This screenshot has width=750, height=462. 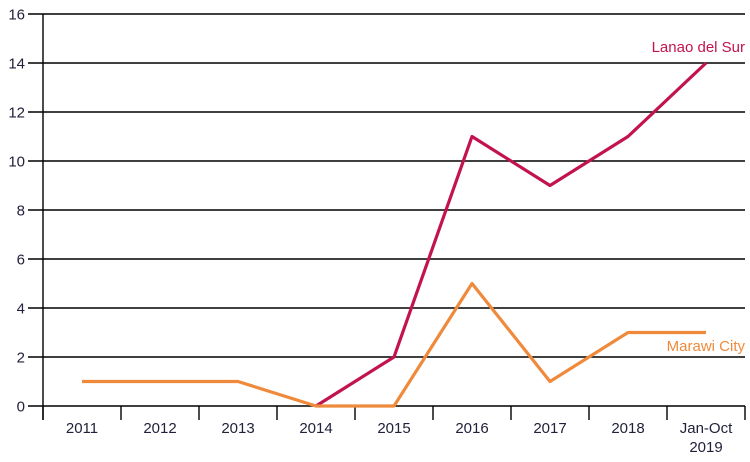 What do you see at coordinates (471, 428) in the screenshot?
I see `x-axis-label-2016: 2016` at bounding box center [471, 428].